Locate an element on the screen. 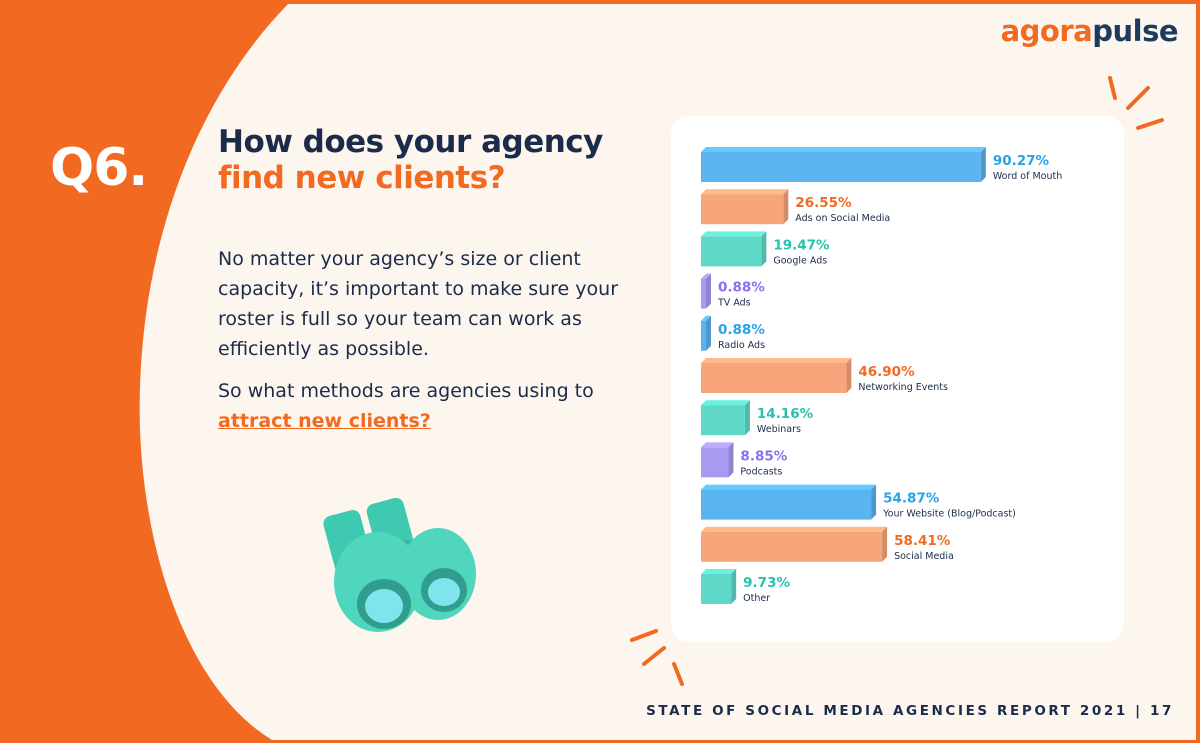 This screenshot has width=1200, height=743. bar-side-podcasts is located at coordinates (731, 460).